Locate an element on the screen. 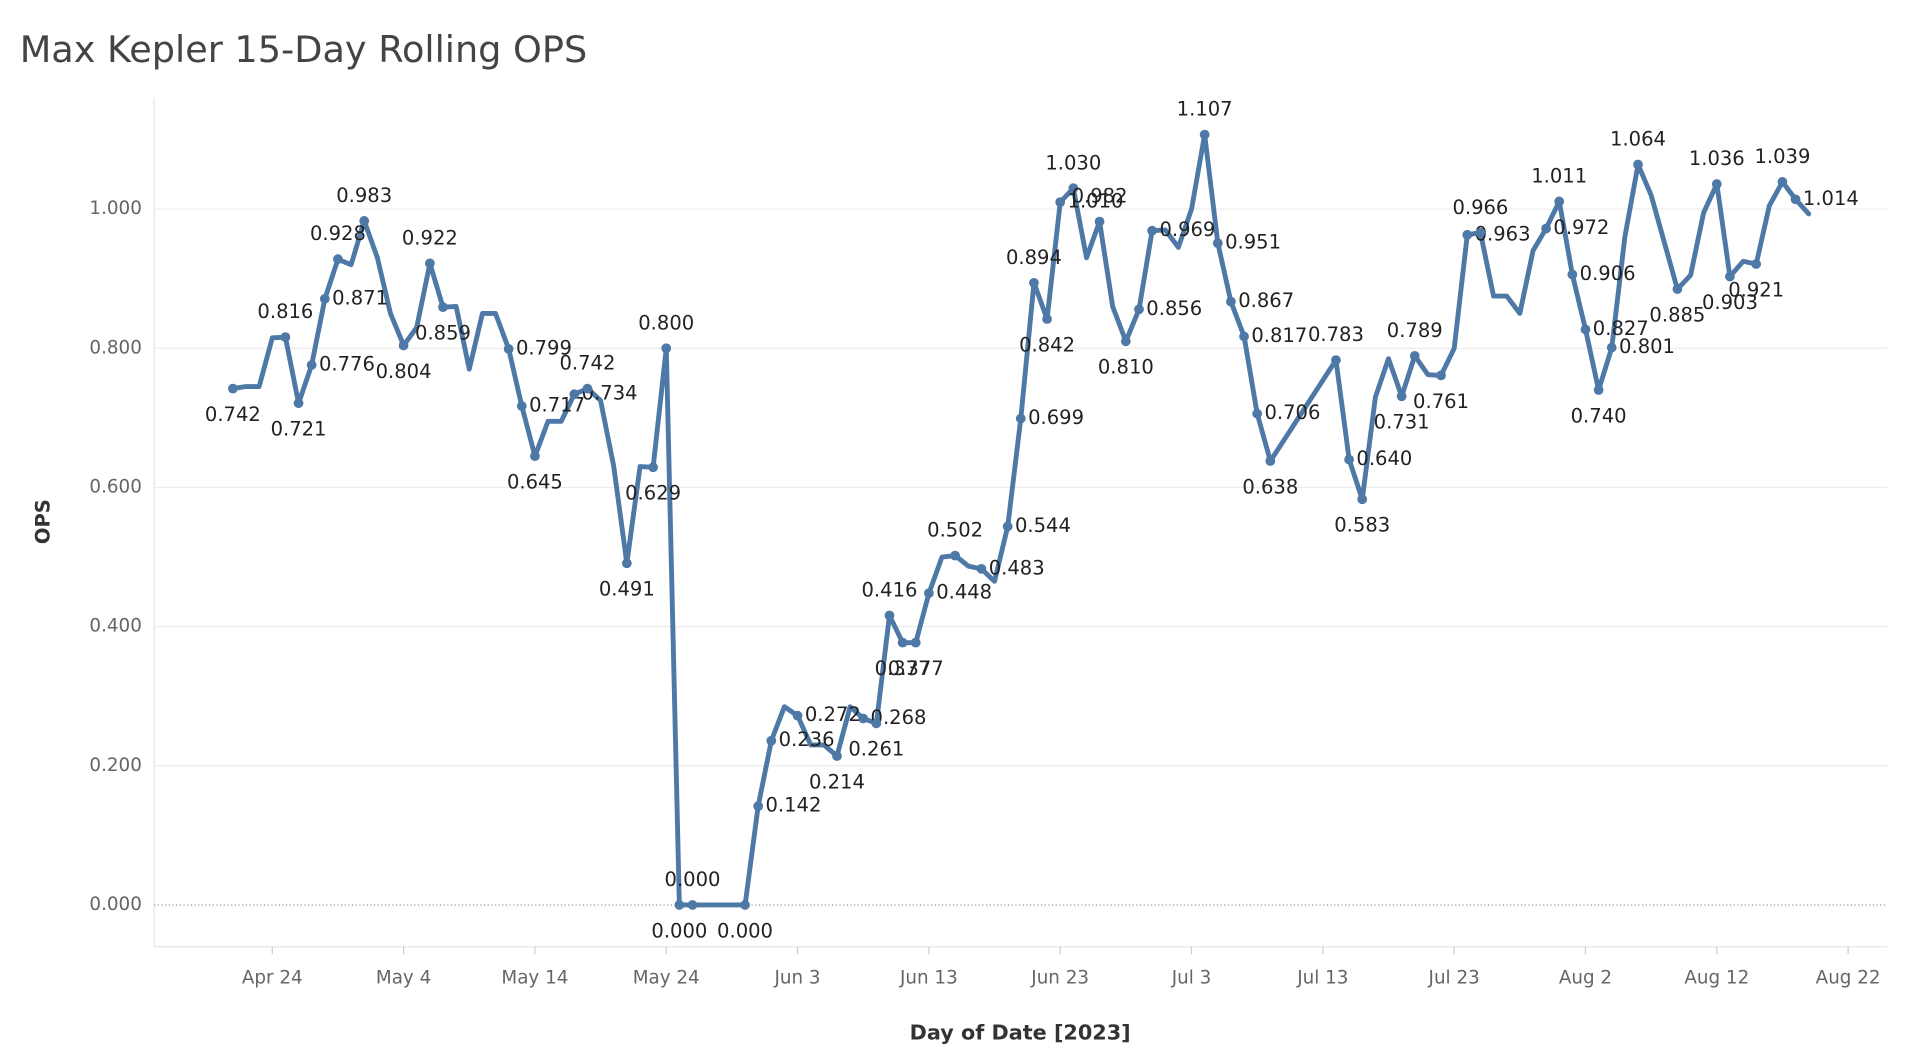  data-label: 0.801 is located at coordinates (1647, 346).